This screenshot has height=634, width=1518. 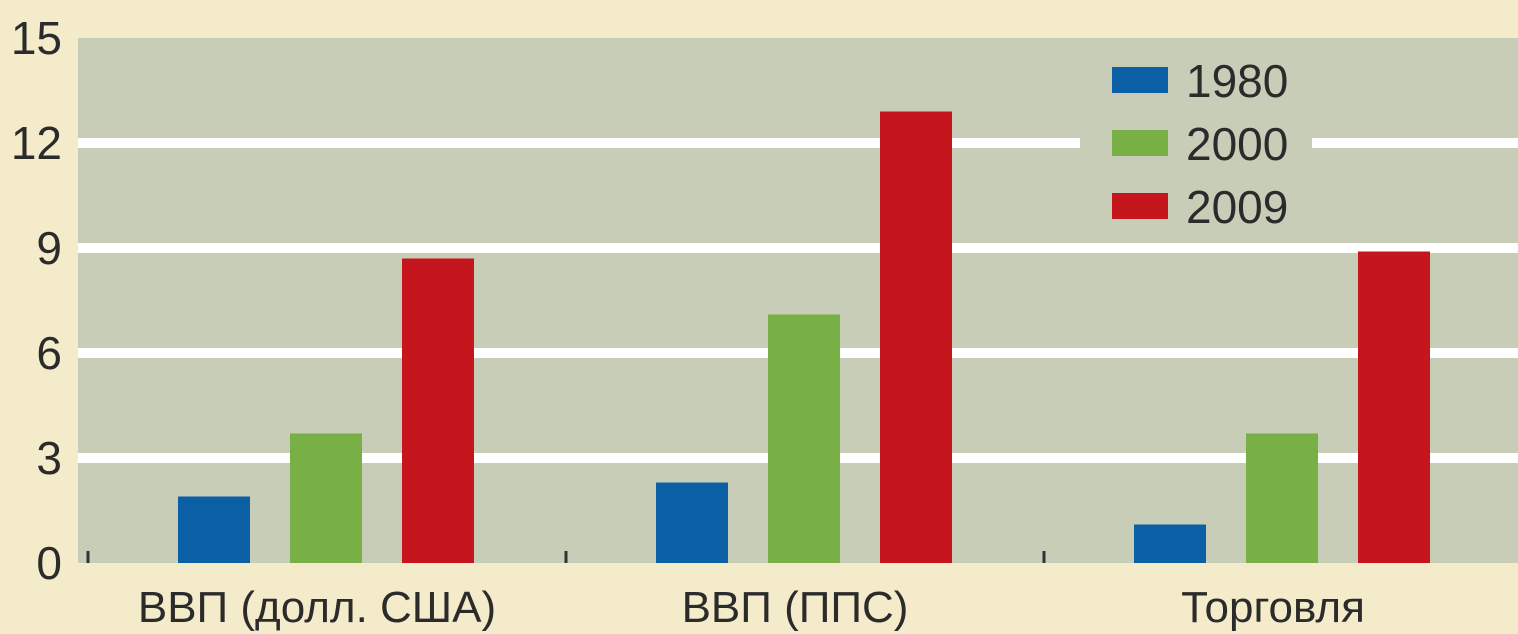 I want to click on y-tick-label: 12, so click(x=36, y=143).